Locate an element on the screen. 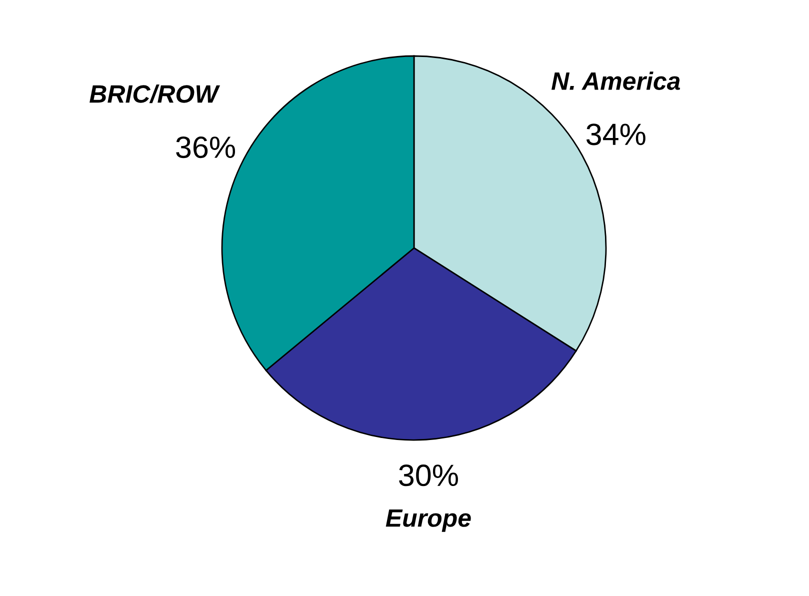  slice-label: Europe is located at coordinates (428, 520).